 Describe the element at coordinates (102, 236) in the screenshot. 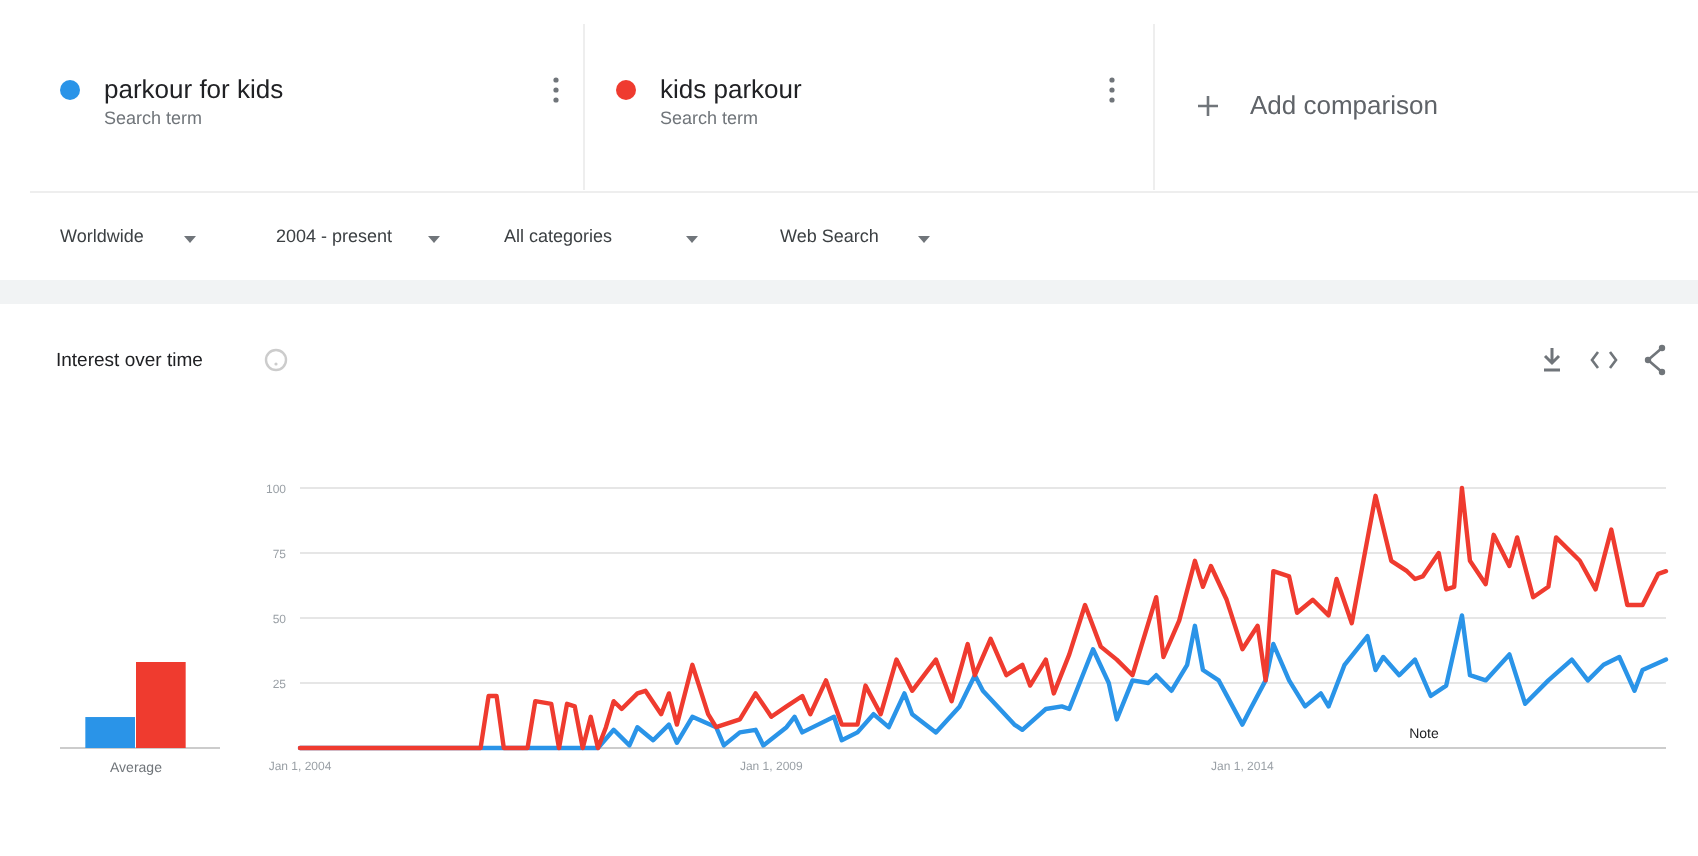

I see `text: Worldwide` at that location.